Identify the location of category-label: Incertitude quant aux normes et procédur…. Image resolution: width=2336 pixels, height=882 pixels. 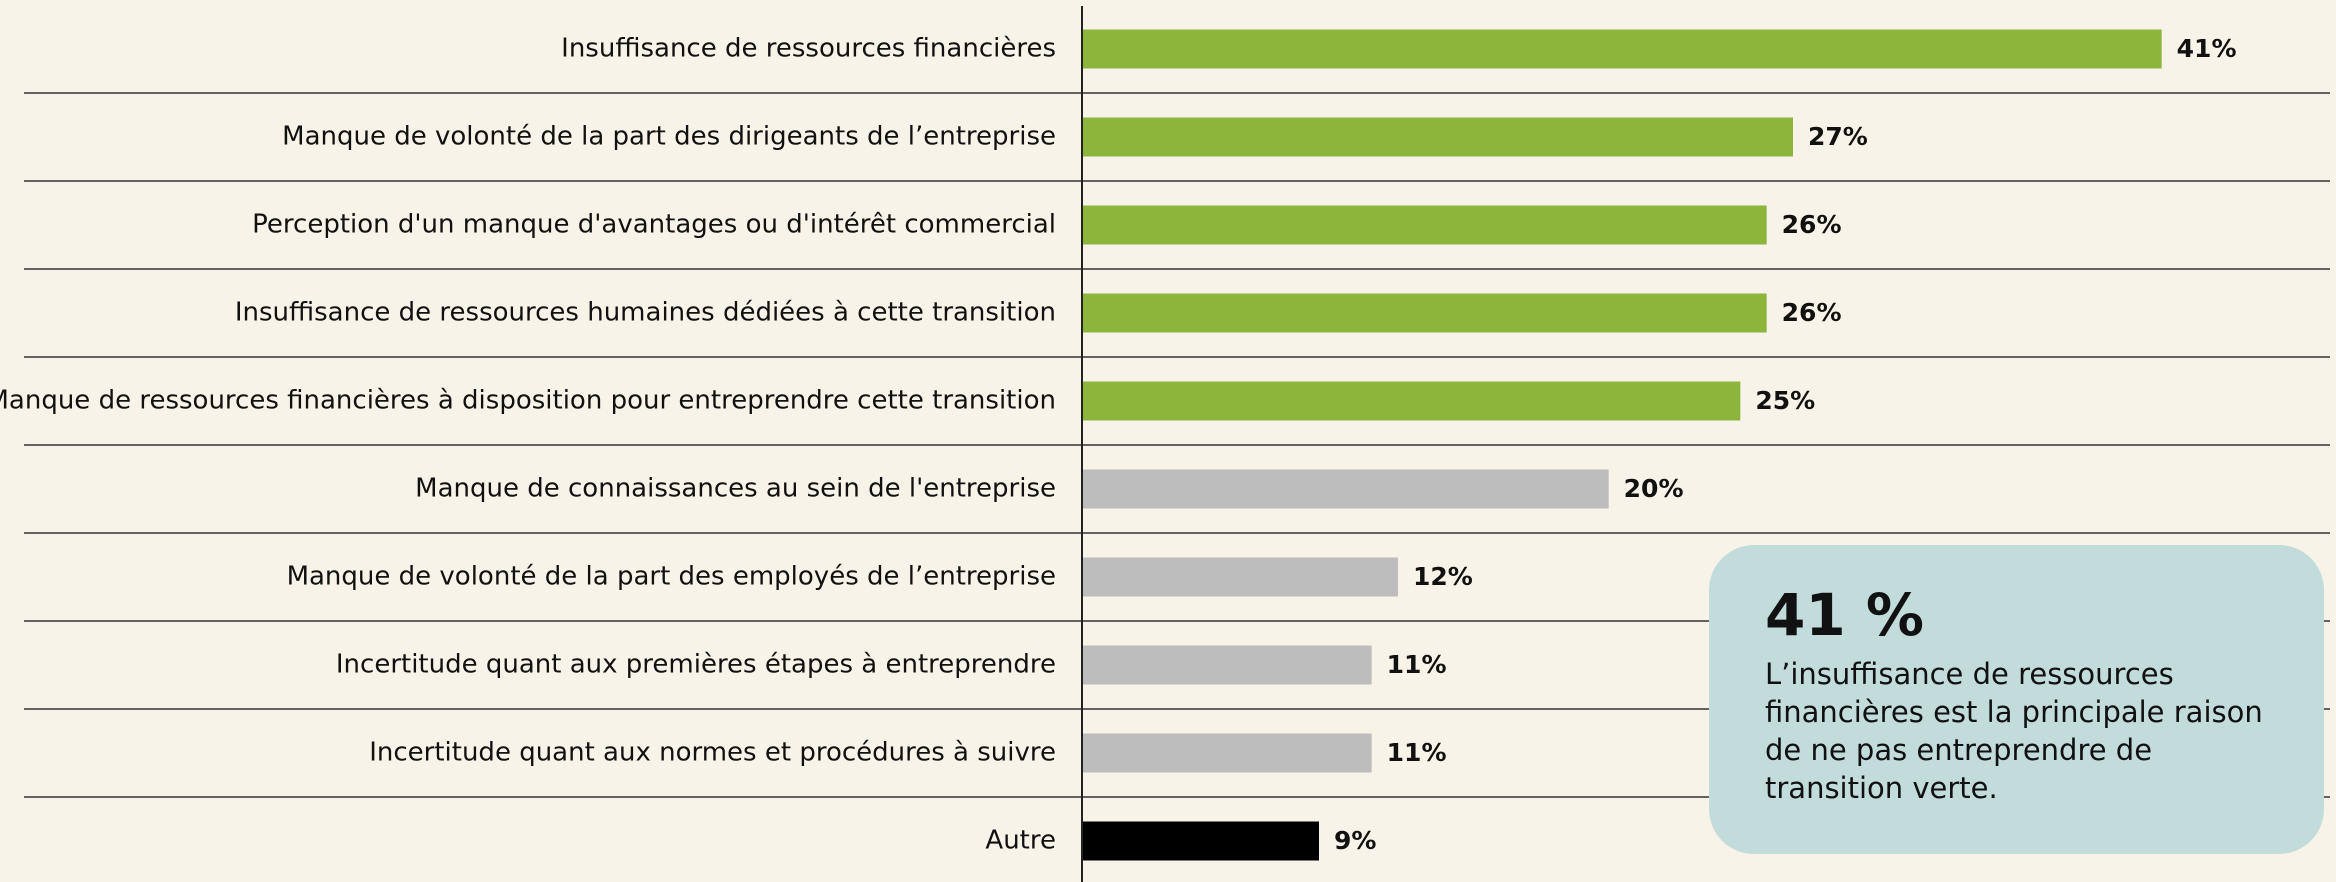
(712, 753).